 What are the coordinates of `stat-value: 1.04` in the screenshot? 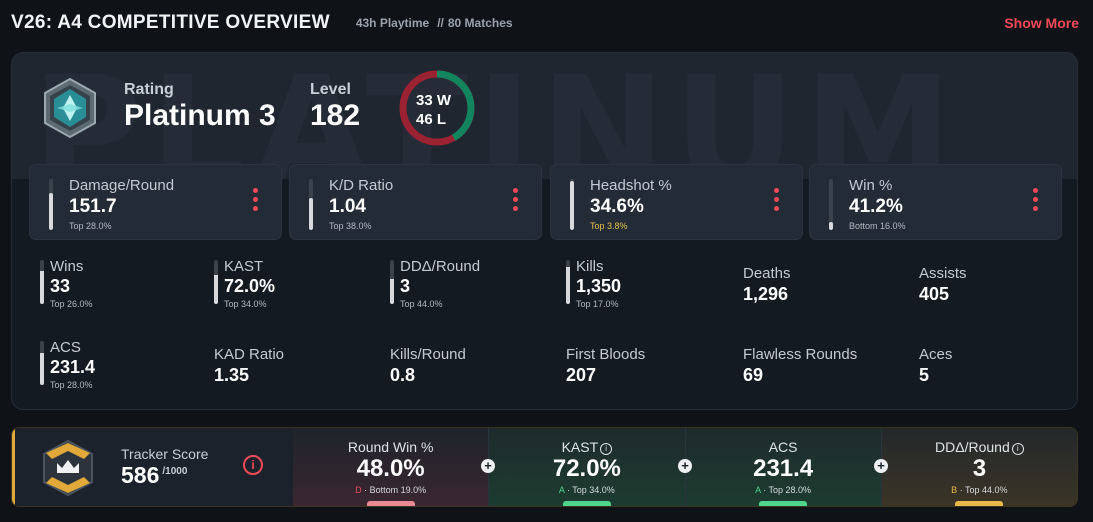 It's located at (347, 206).